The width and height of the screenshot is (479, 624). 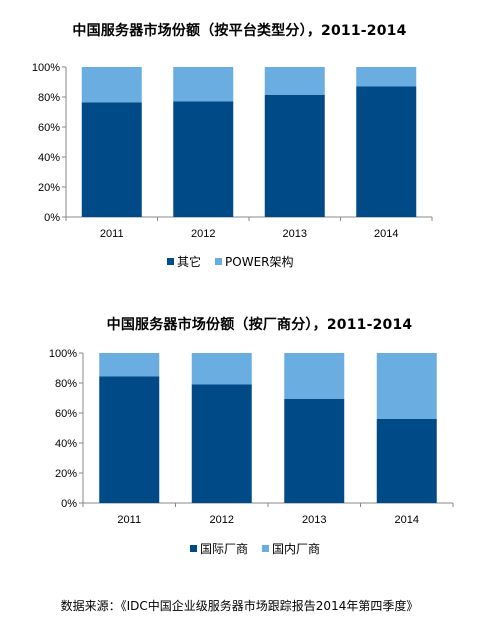 What do you see at coordinates (239, 606) in the screenshot?
I see `data-source-note: 数据来源：《IDC中国企业级服务器市场跟踪报告2014年第四季度》` at bounding box center [239, 606].